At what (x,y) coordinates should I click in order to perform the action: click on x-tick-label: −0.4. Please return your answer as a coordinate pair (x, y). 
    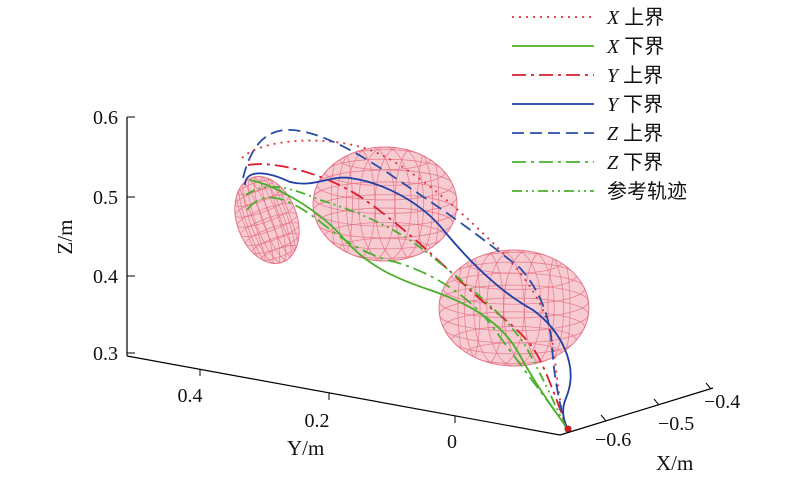
    Looking at the image, I should click on (722, 402).